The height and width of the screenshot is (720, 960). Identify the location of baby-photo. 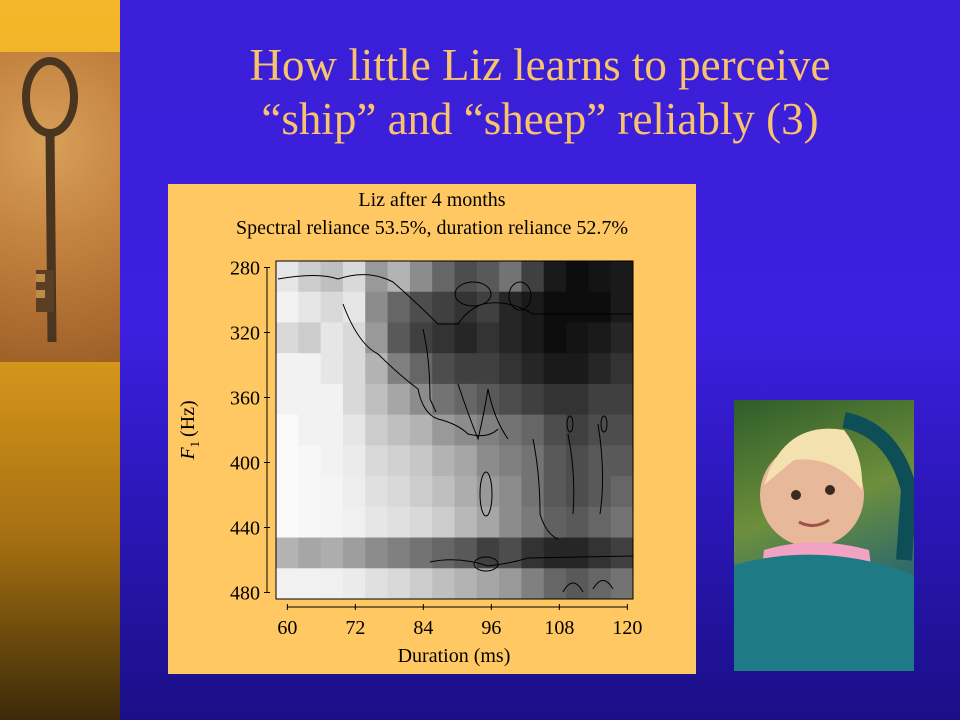
(826, 535).